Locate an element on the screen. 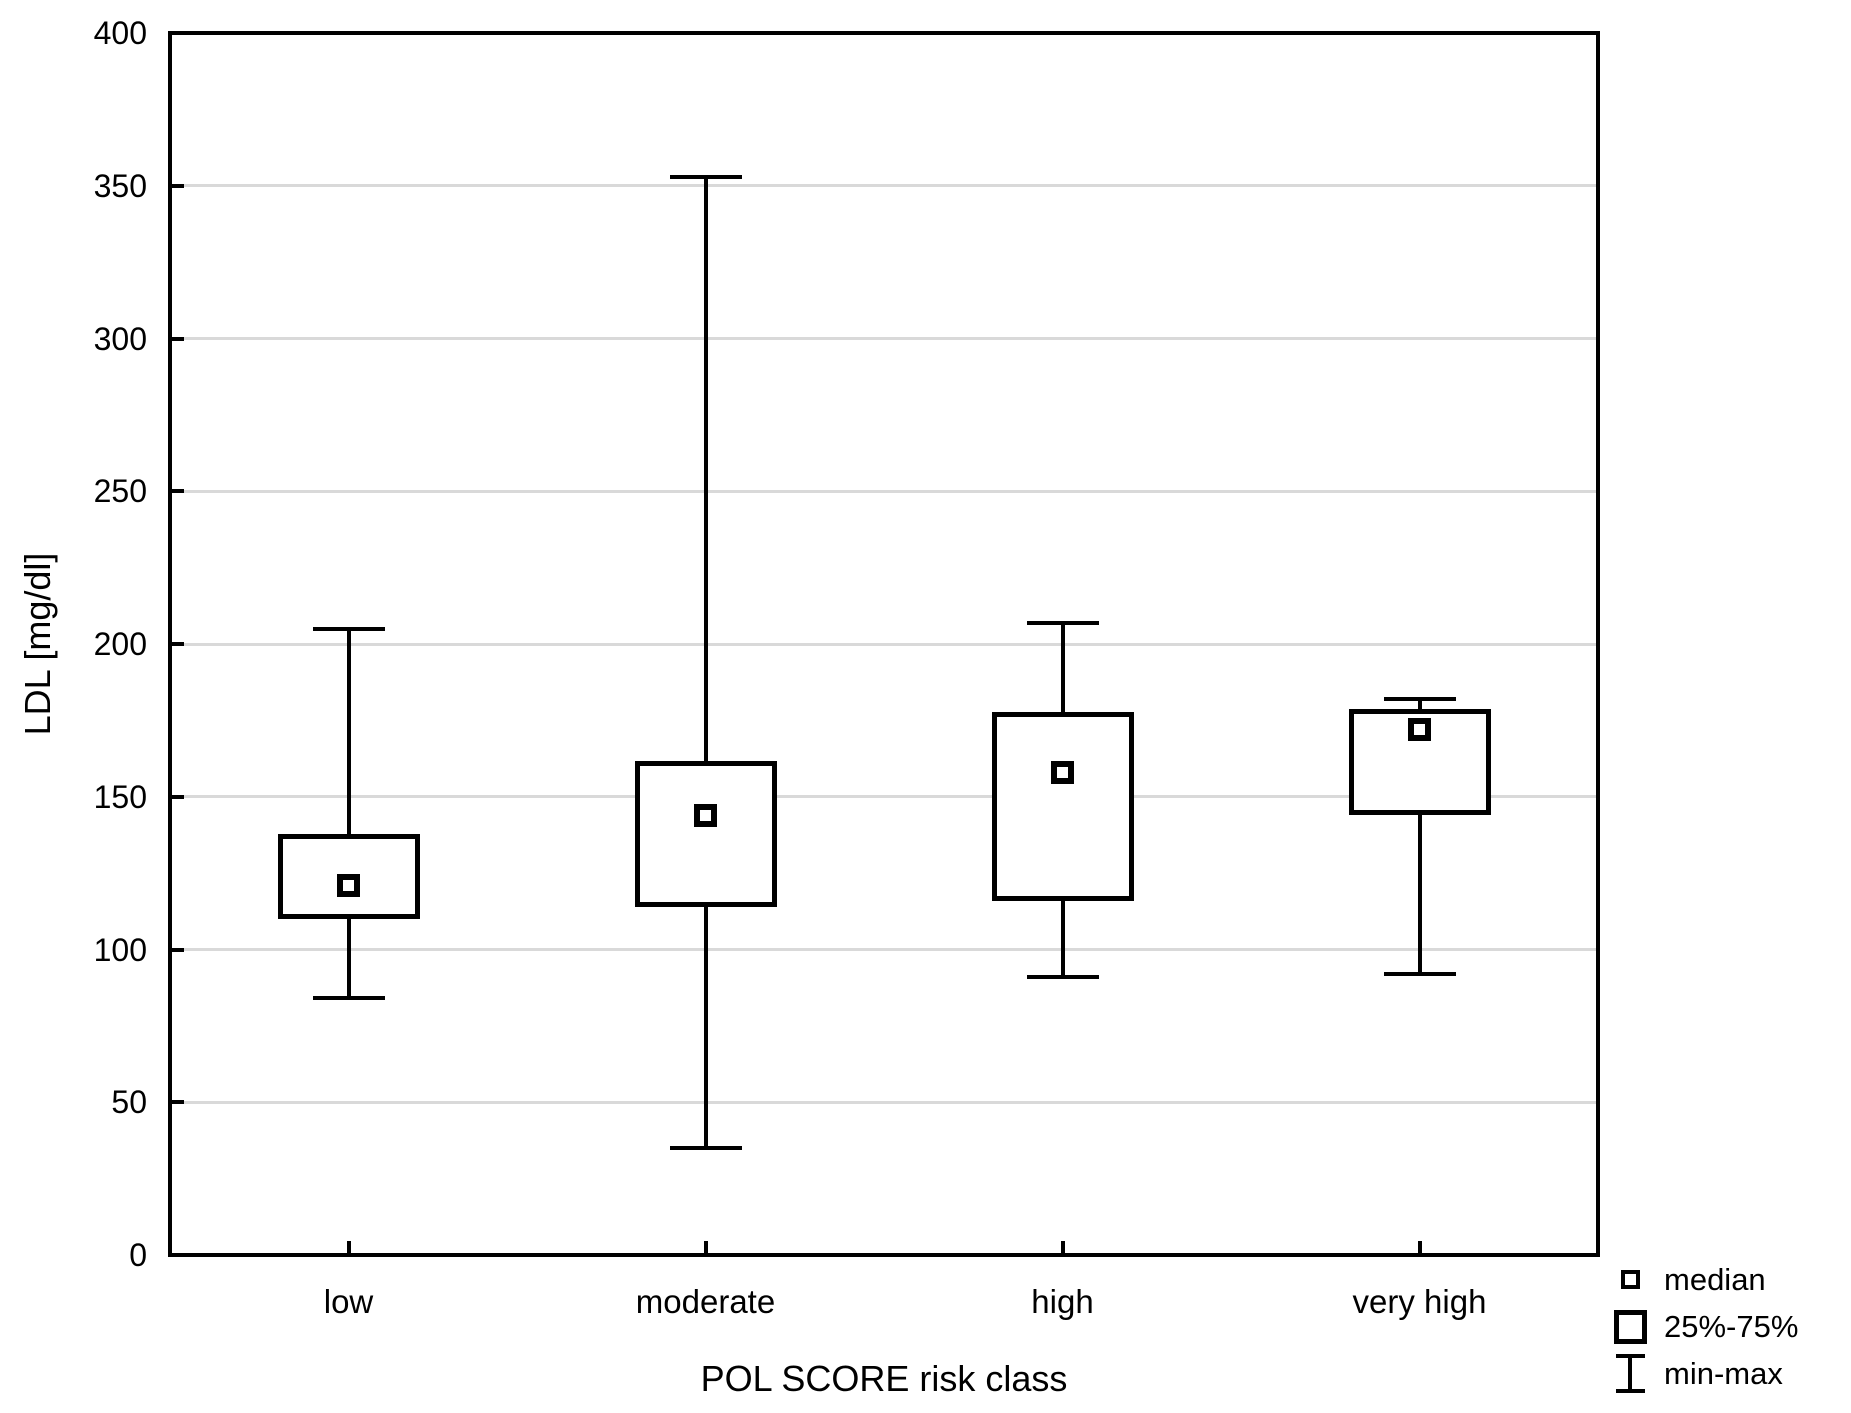 The height and width of the screenshot is (1413, 1851). whisker-lower-low is located at coordinates (348, 957).